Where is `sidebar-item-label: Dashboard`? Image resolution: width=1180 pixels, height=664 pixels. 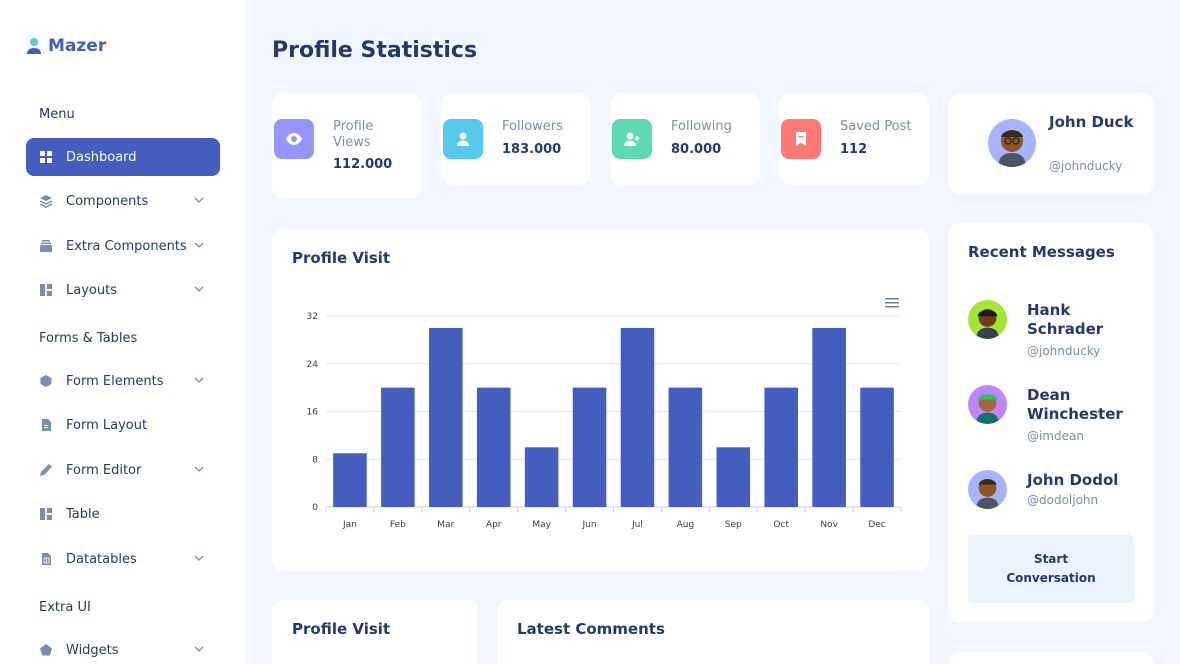 sidebar-item-label: Dashboard is located at coordinates (101, 157).